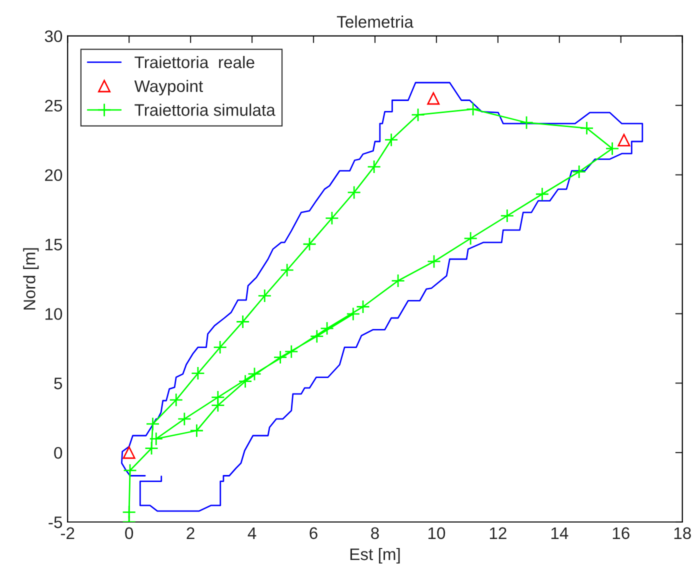 Image resolution: width=697 pixels, height=580 pixels. I want to click on x-tick-label: 4, so click(252, 533).